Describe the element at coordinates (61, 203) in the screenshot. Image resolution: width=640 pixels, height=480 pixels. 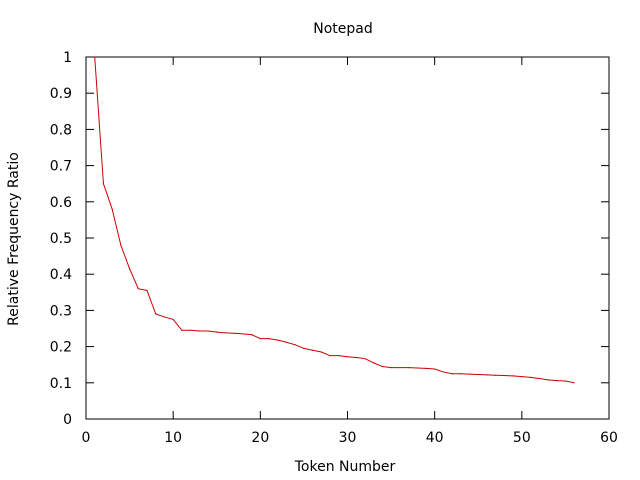
I see `y-tick-label: 0.6` at that location.